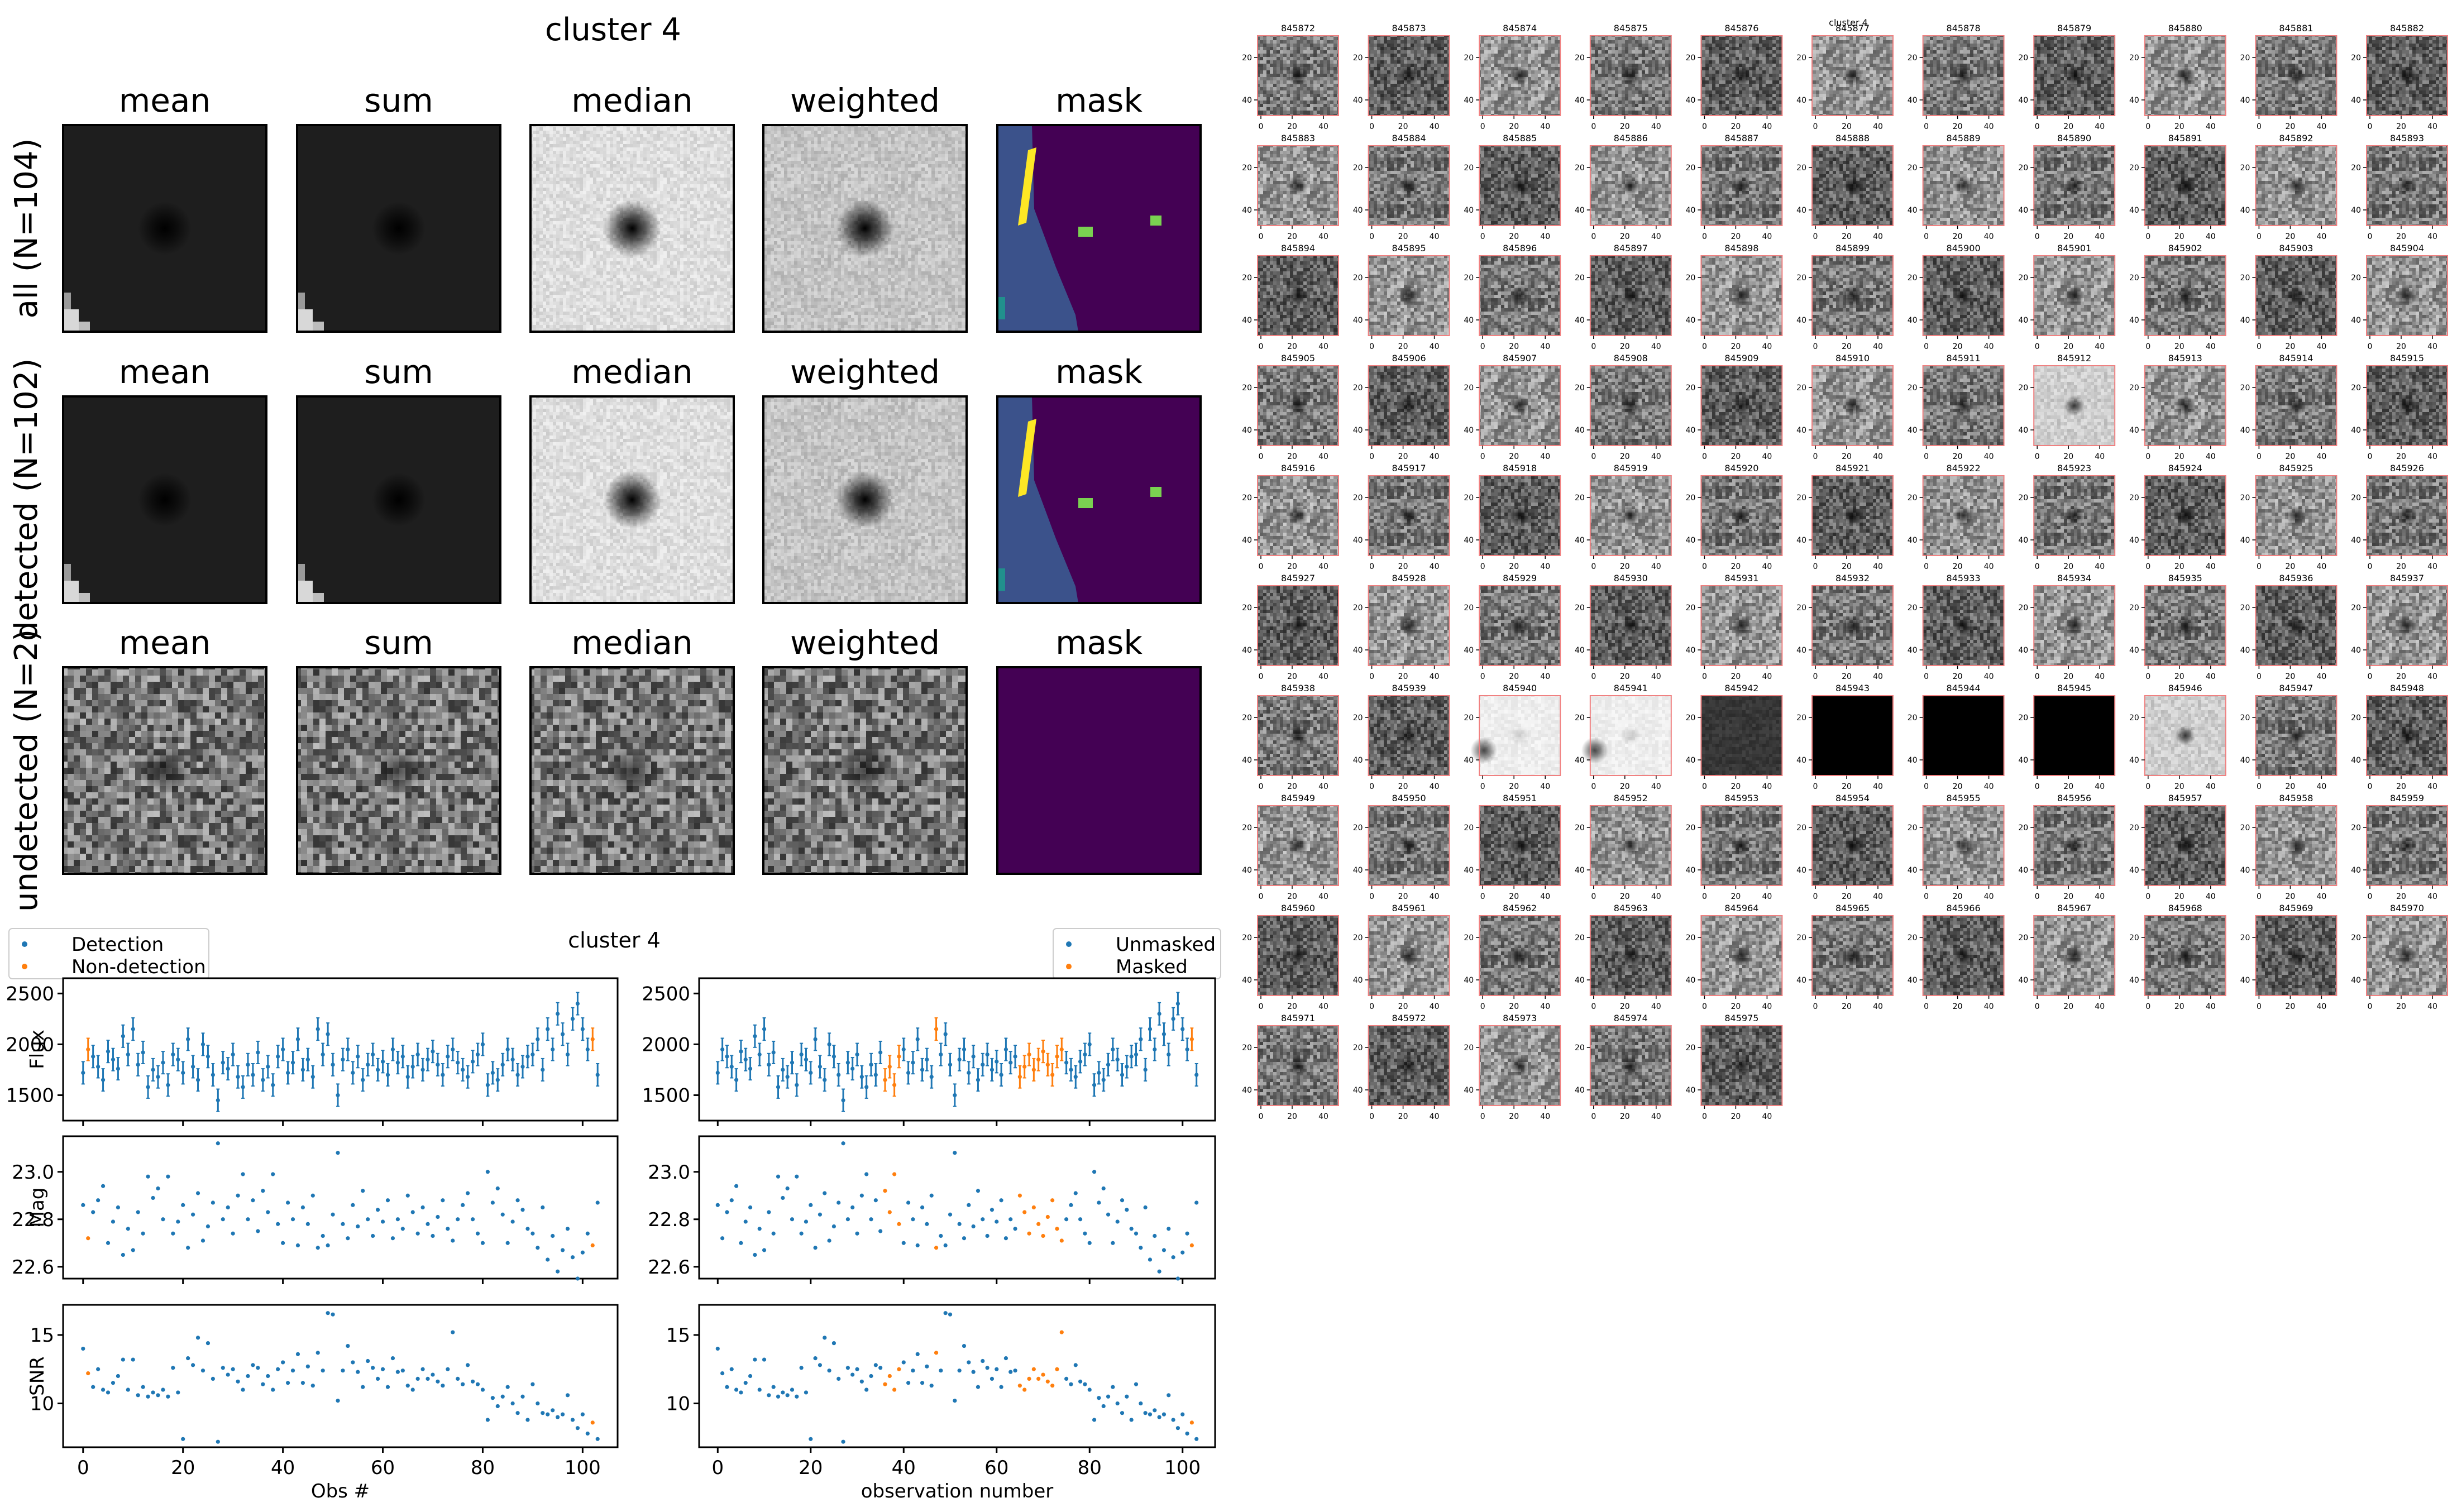  What do you see at coordinates (2296, 28) in the screenshot?
I see `thumb-id-label: 845881` at bounding box center [2296, 28].